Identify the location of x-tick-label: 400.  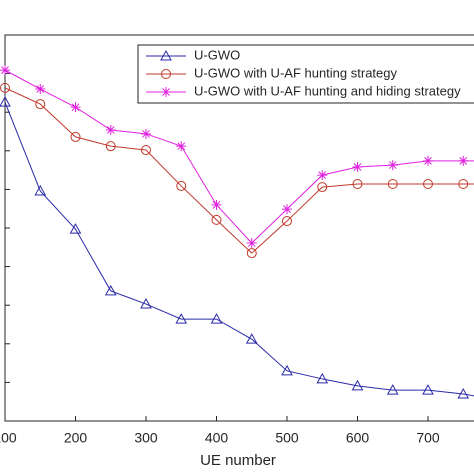
(217, 438).